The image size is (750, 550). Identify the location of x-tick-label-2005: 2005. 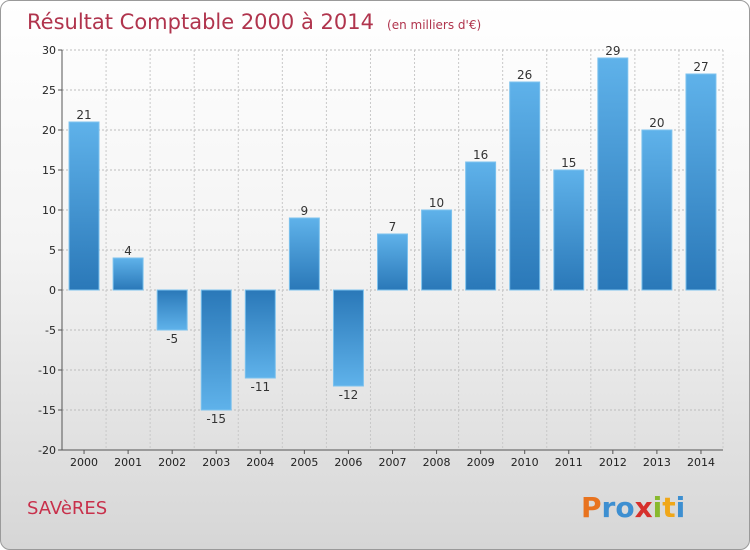
(304, 462).